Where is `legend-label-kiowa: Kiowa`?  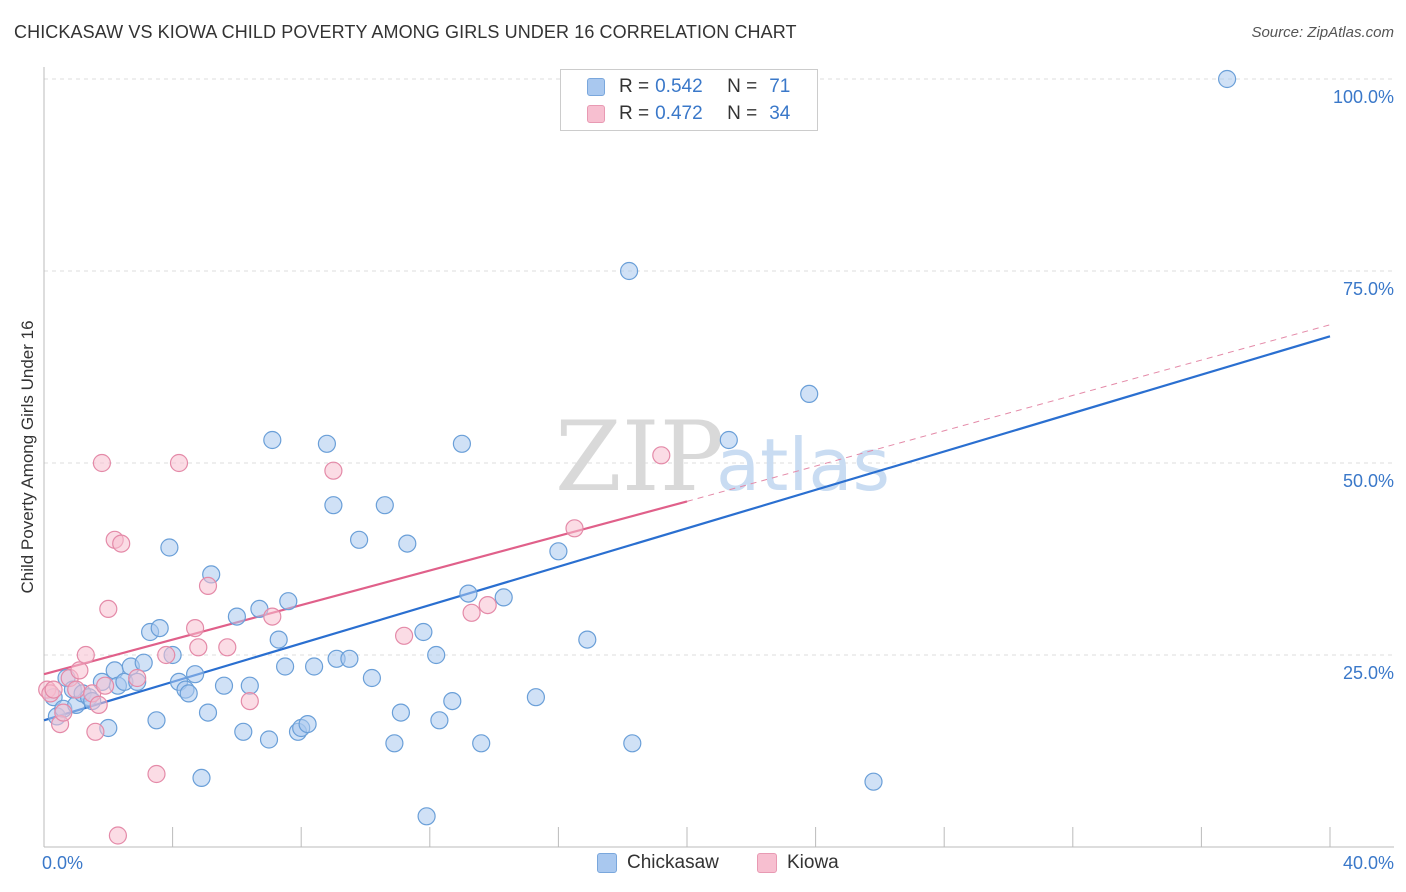
legend-label-kiowa: Kiowa is located at coordinates (813, 862).